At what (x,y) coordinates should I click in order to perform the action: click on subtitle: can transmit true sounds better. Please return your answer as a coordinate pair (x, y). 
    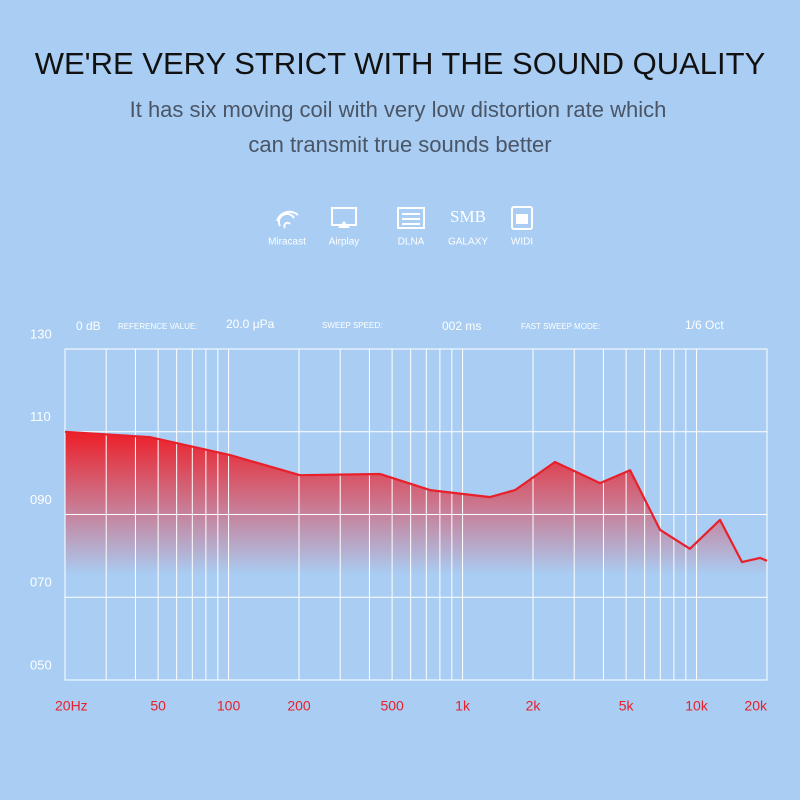
    Looking at the image, I should click on (399, 144).